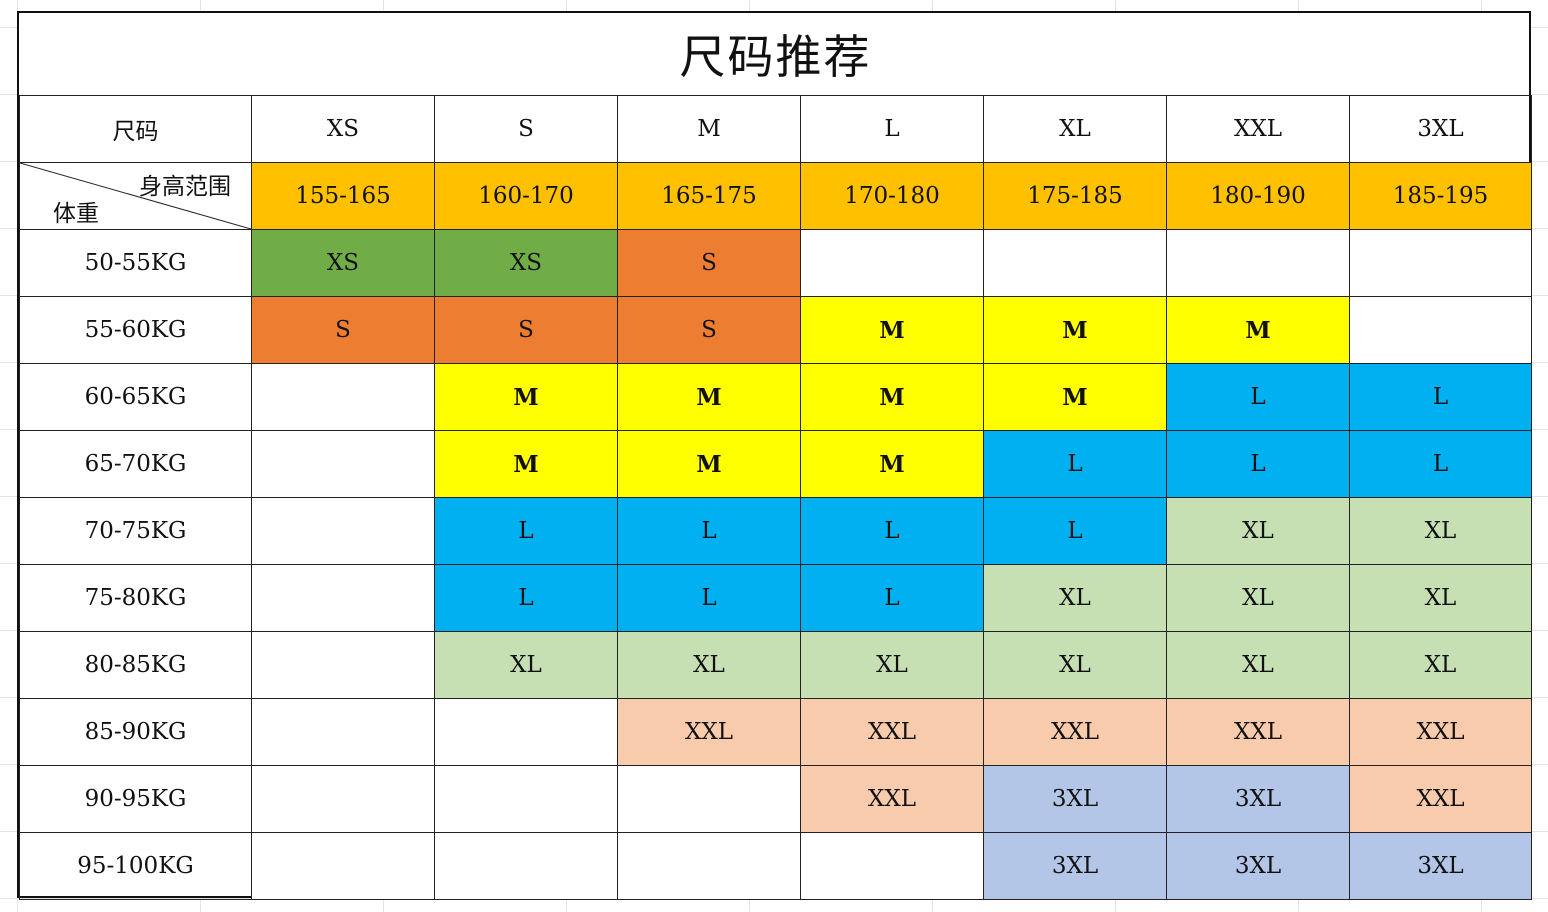 This screenshot has height=912, width=1548. Describe the element at coordinates (135, 330) in the screenshot. I see `weight-range-cell: 55-60KG` at that location.